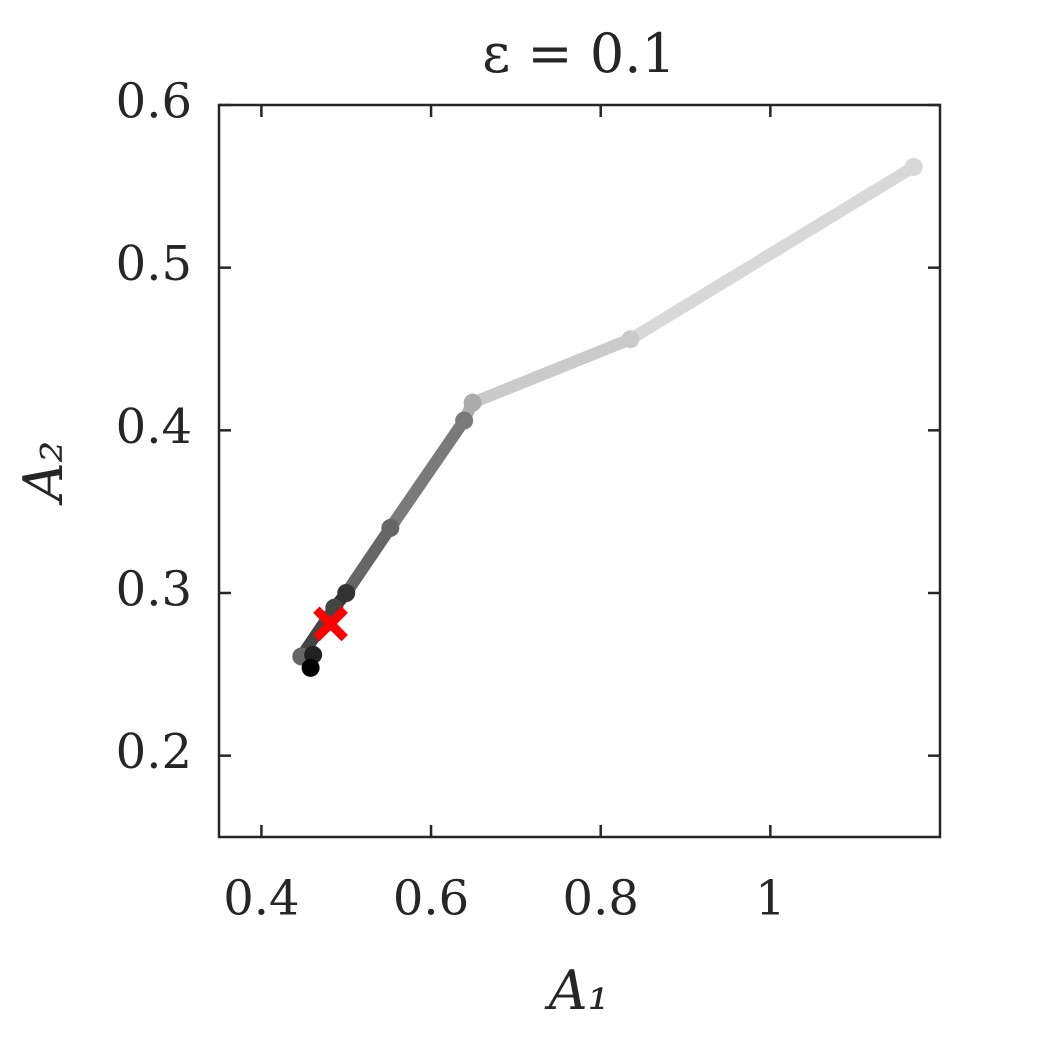 Image resolution: width=1039 pixels, height=1043 pixels. Describe the element at coordinates (770, 899) in the screenshot. I see `x-tick-label: 1` at that location.